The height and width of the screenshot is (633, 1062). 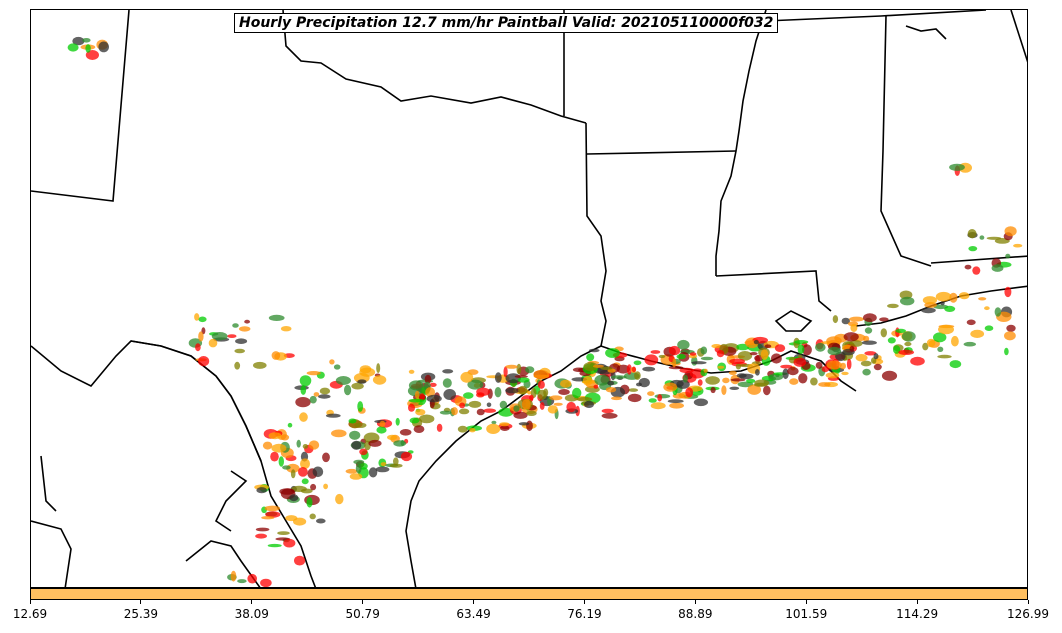 I want to click on rio-grande, so click(x=223, y=463).